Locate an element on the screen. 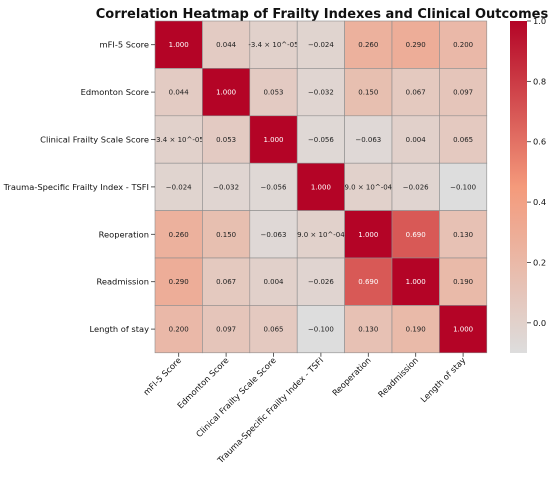  y-tick-label: Readmission is located at coordinates (122, 282).